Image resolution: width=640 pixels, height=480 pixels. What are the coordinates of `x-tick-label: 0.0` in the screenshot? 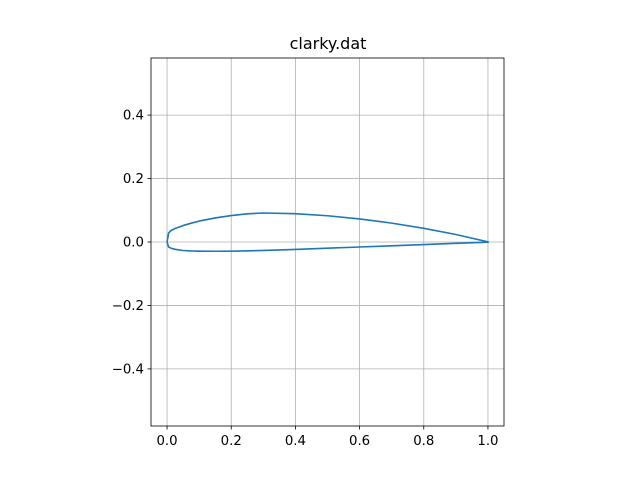 It's located at (166, 441).